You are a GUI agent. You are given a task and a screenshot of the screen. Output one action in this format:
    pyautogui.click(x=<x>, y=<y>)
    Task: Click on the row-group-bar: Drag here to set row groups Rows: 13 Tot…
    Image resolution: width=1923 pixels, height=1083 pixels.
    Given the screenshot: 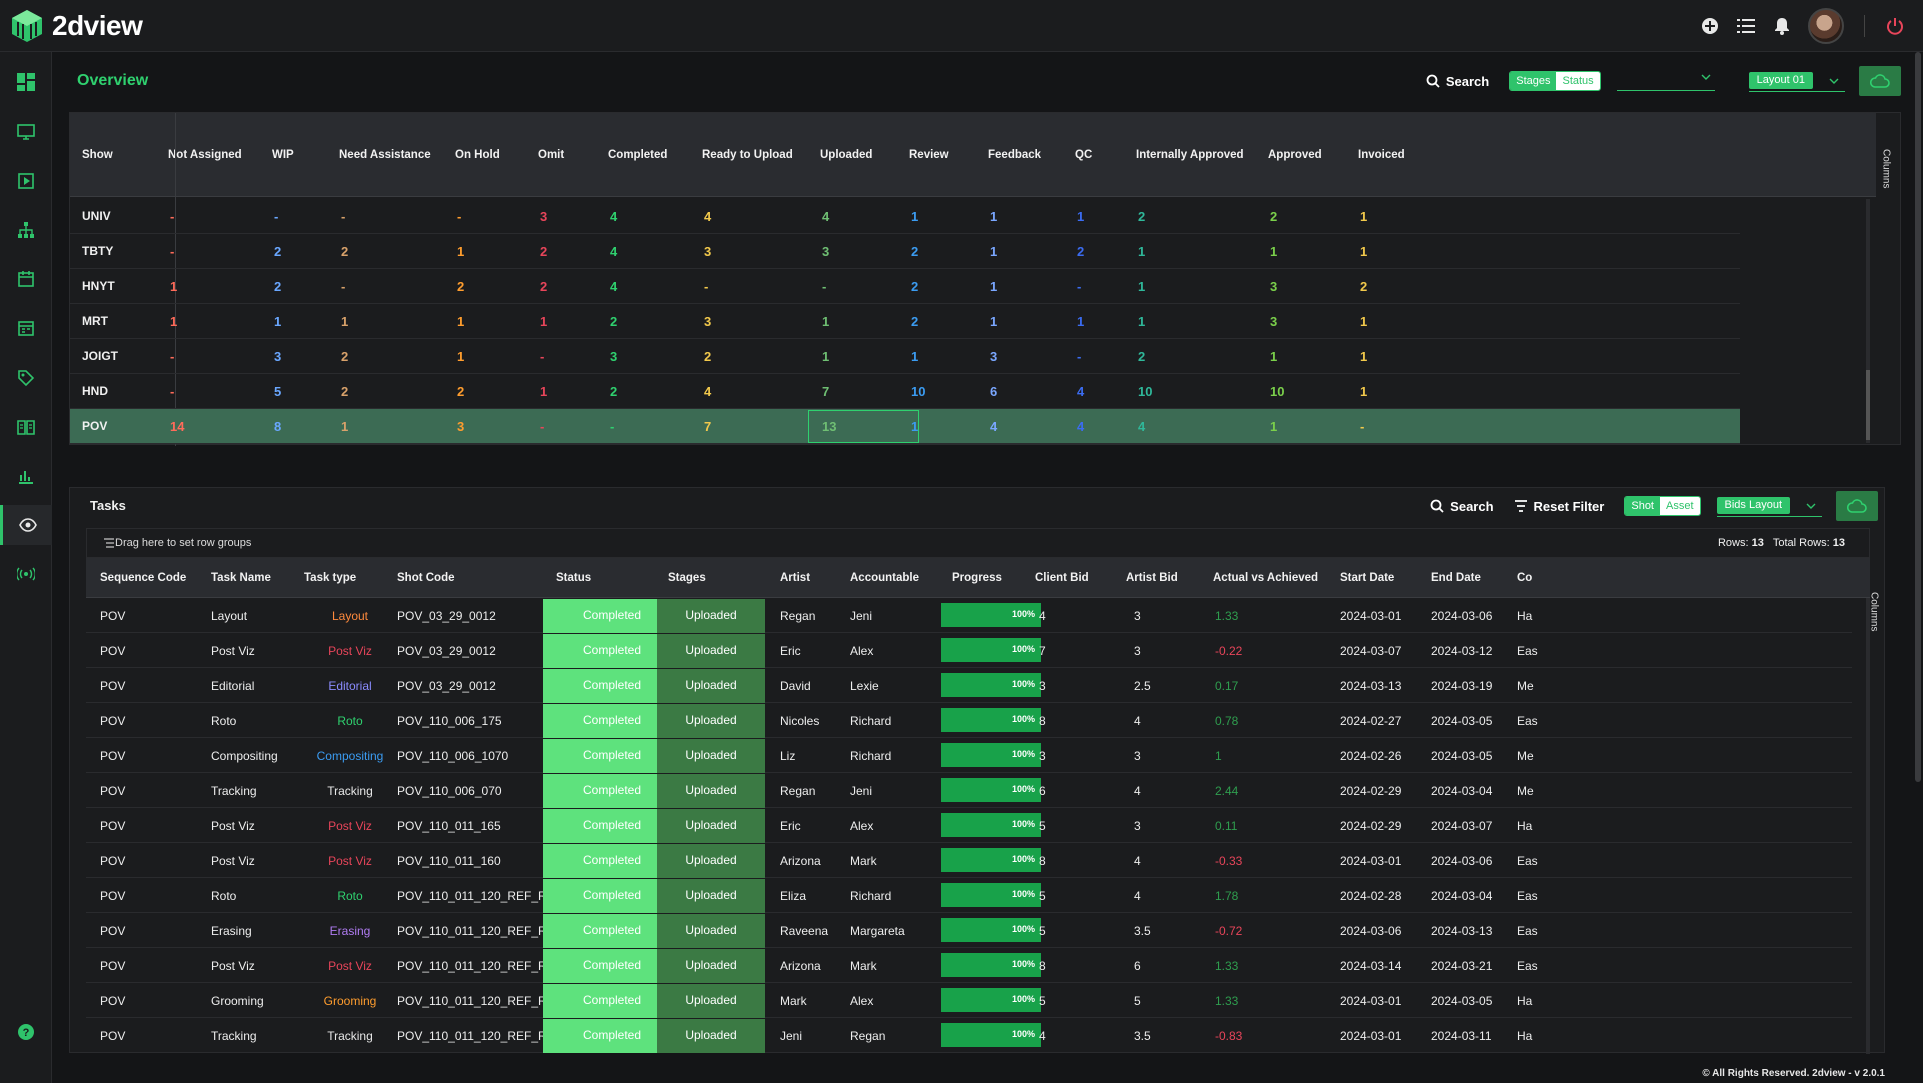 What is the action you would take?
    pyautogui.click(x=978, y=543)
    